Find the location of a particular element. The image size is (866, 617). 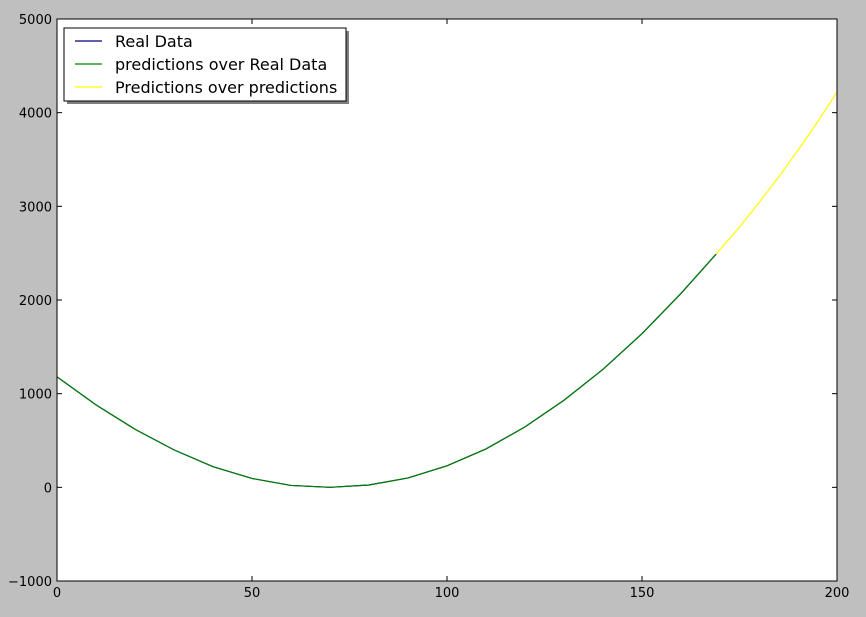

x-tick-label: 150 is located at coordinates (642, 593).